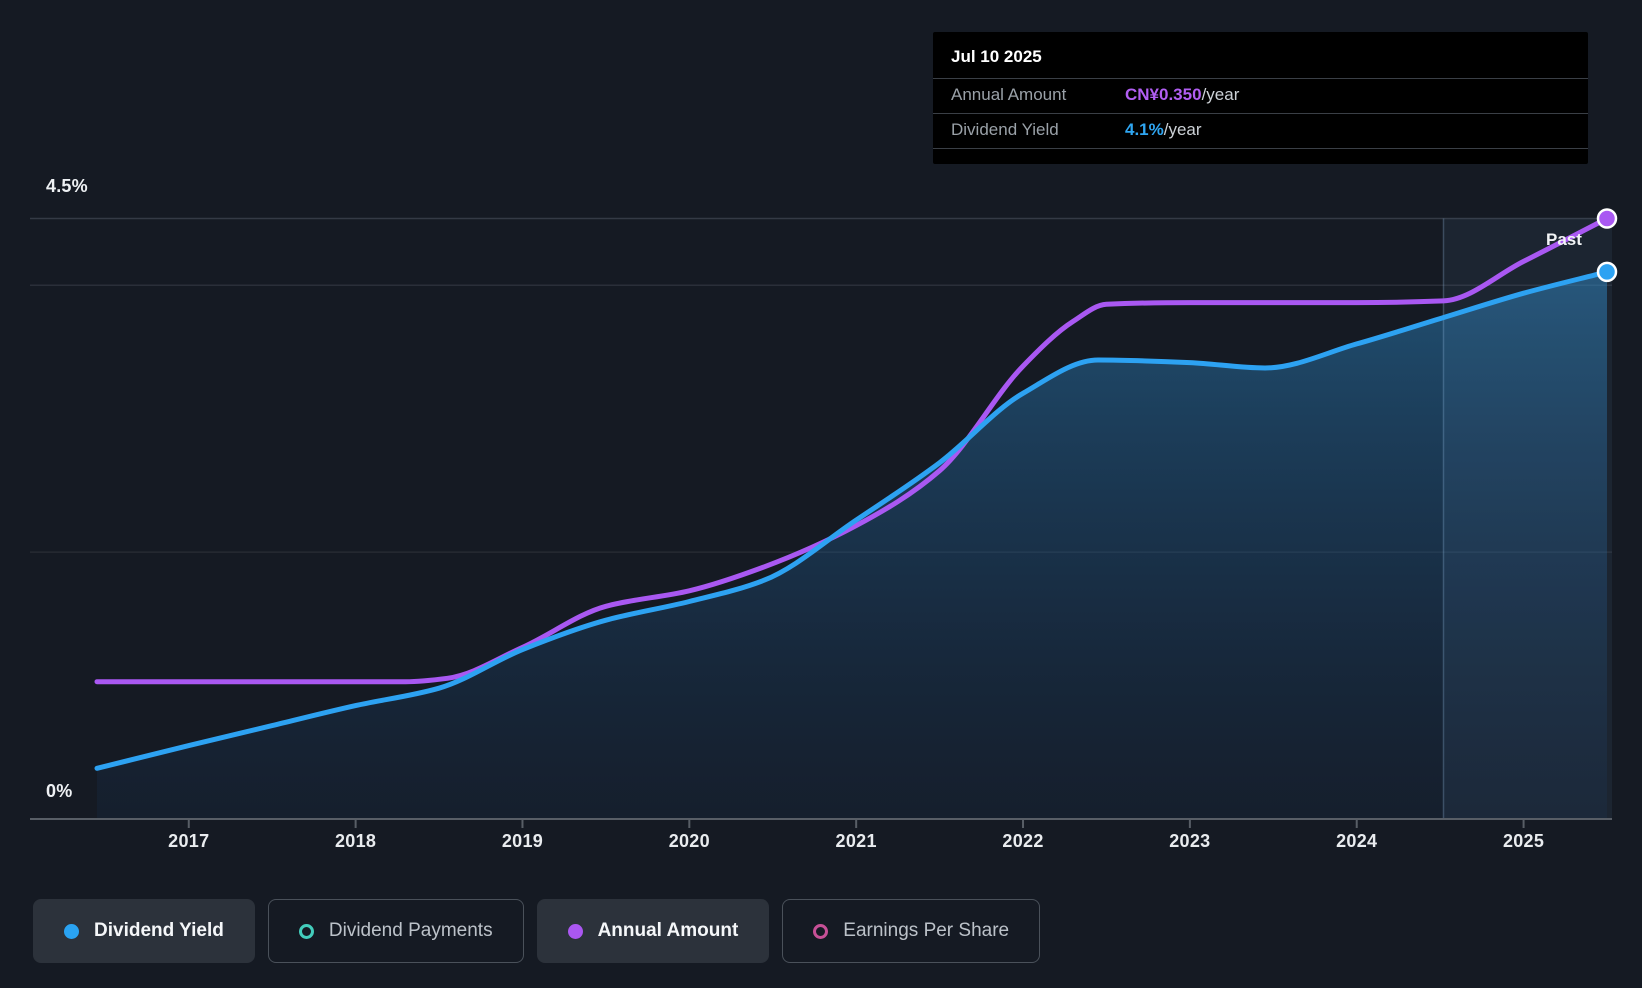  I want to click on tooltip-value: CN¥0.350, so click(1163, 94).